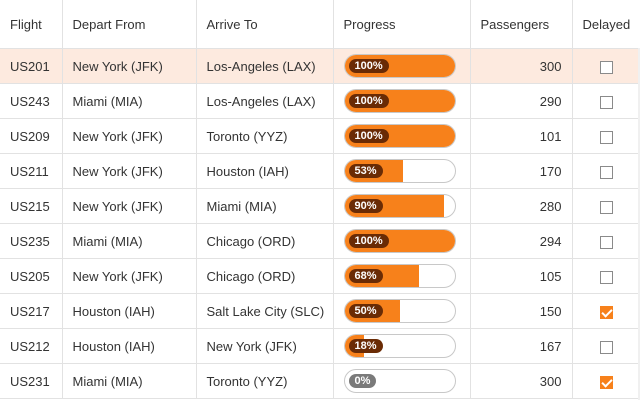  Describe the element at coordinates (521, 241) in the screenshot. I see `passengers-cell: 294` at that location.